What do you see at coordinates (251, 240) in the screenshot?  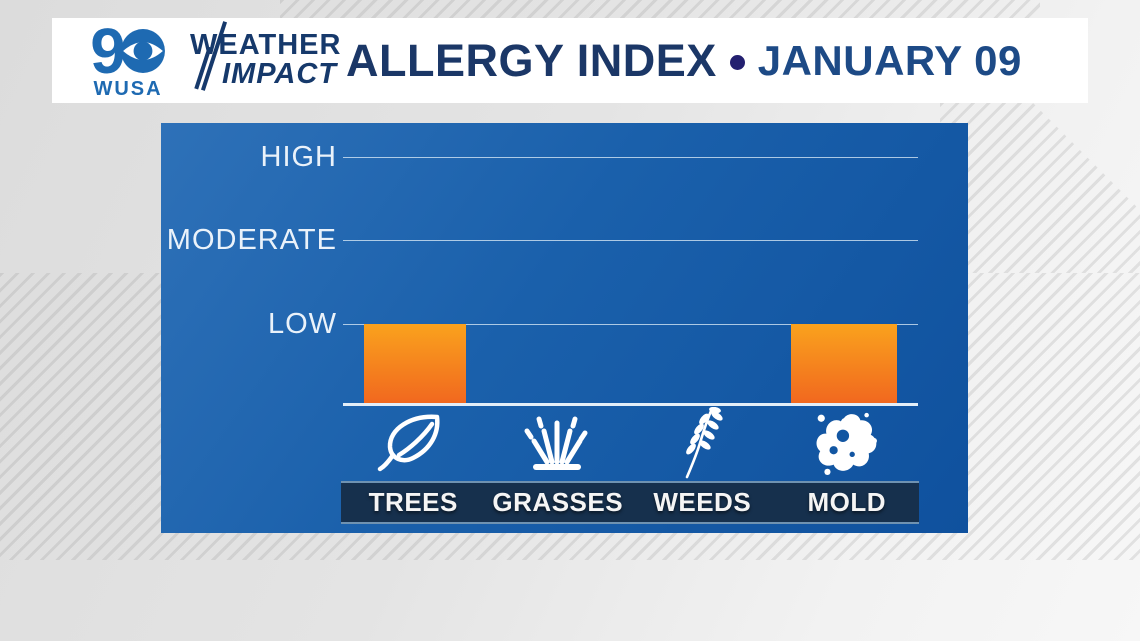 I see `y-tick-moderate: MODERATE` at bounding box center [251, 240].